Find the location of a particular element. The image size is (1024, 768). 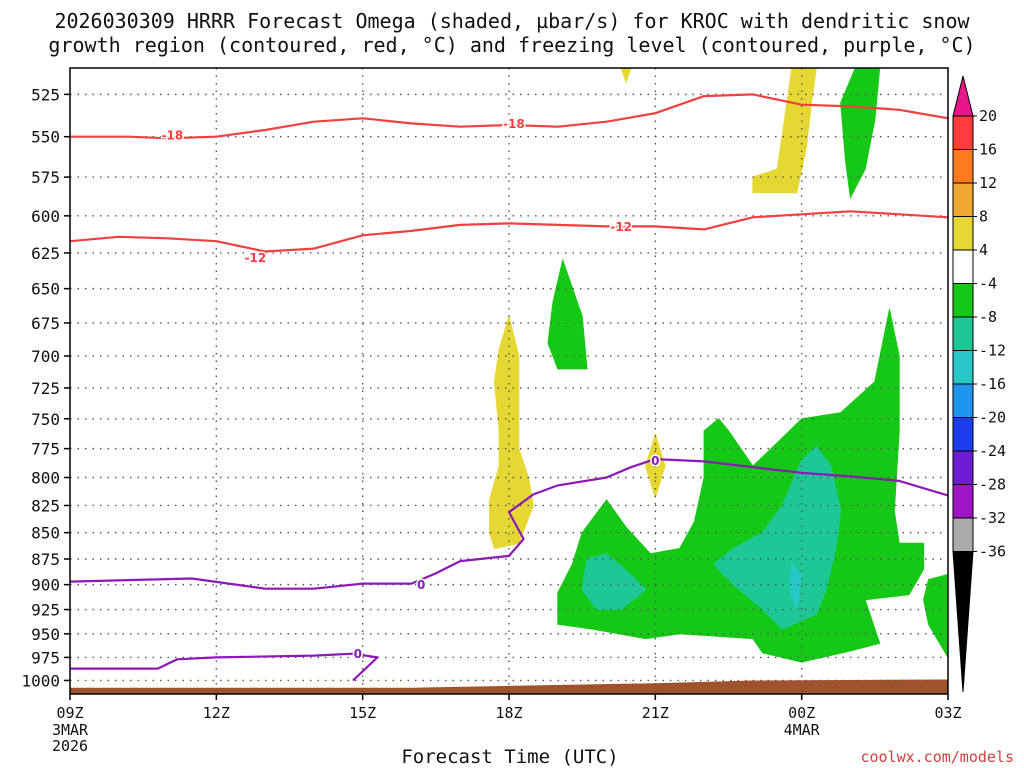

credit-text: coolwx.com/models is located at coordinates (937, 757).